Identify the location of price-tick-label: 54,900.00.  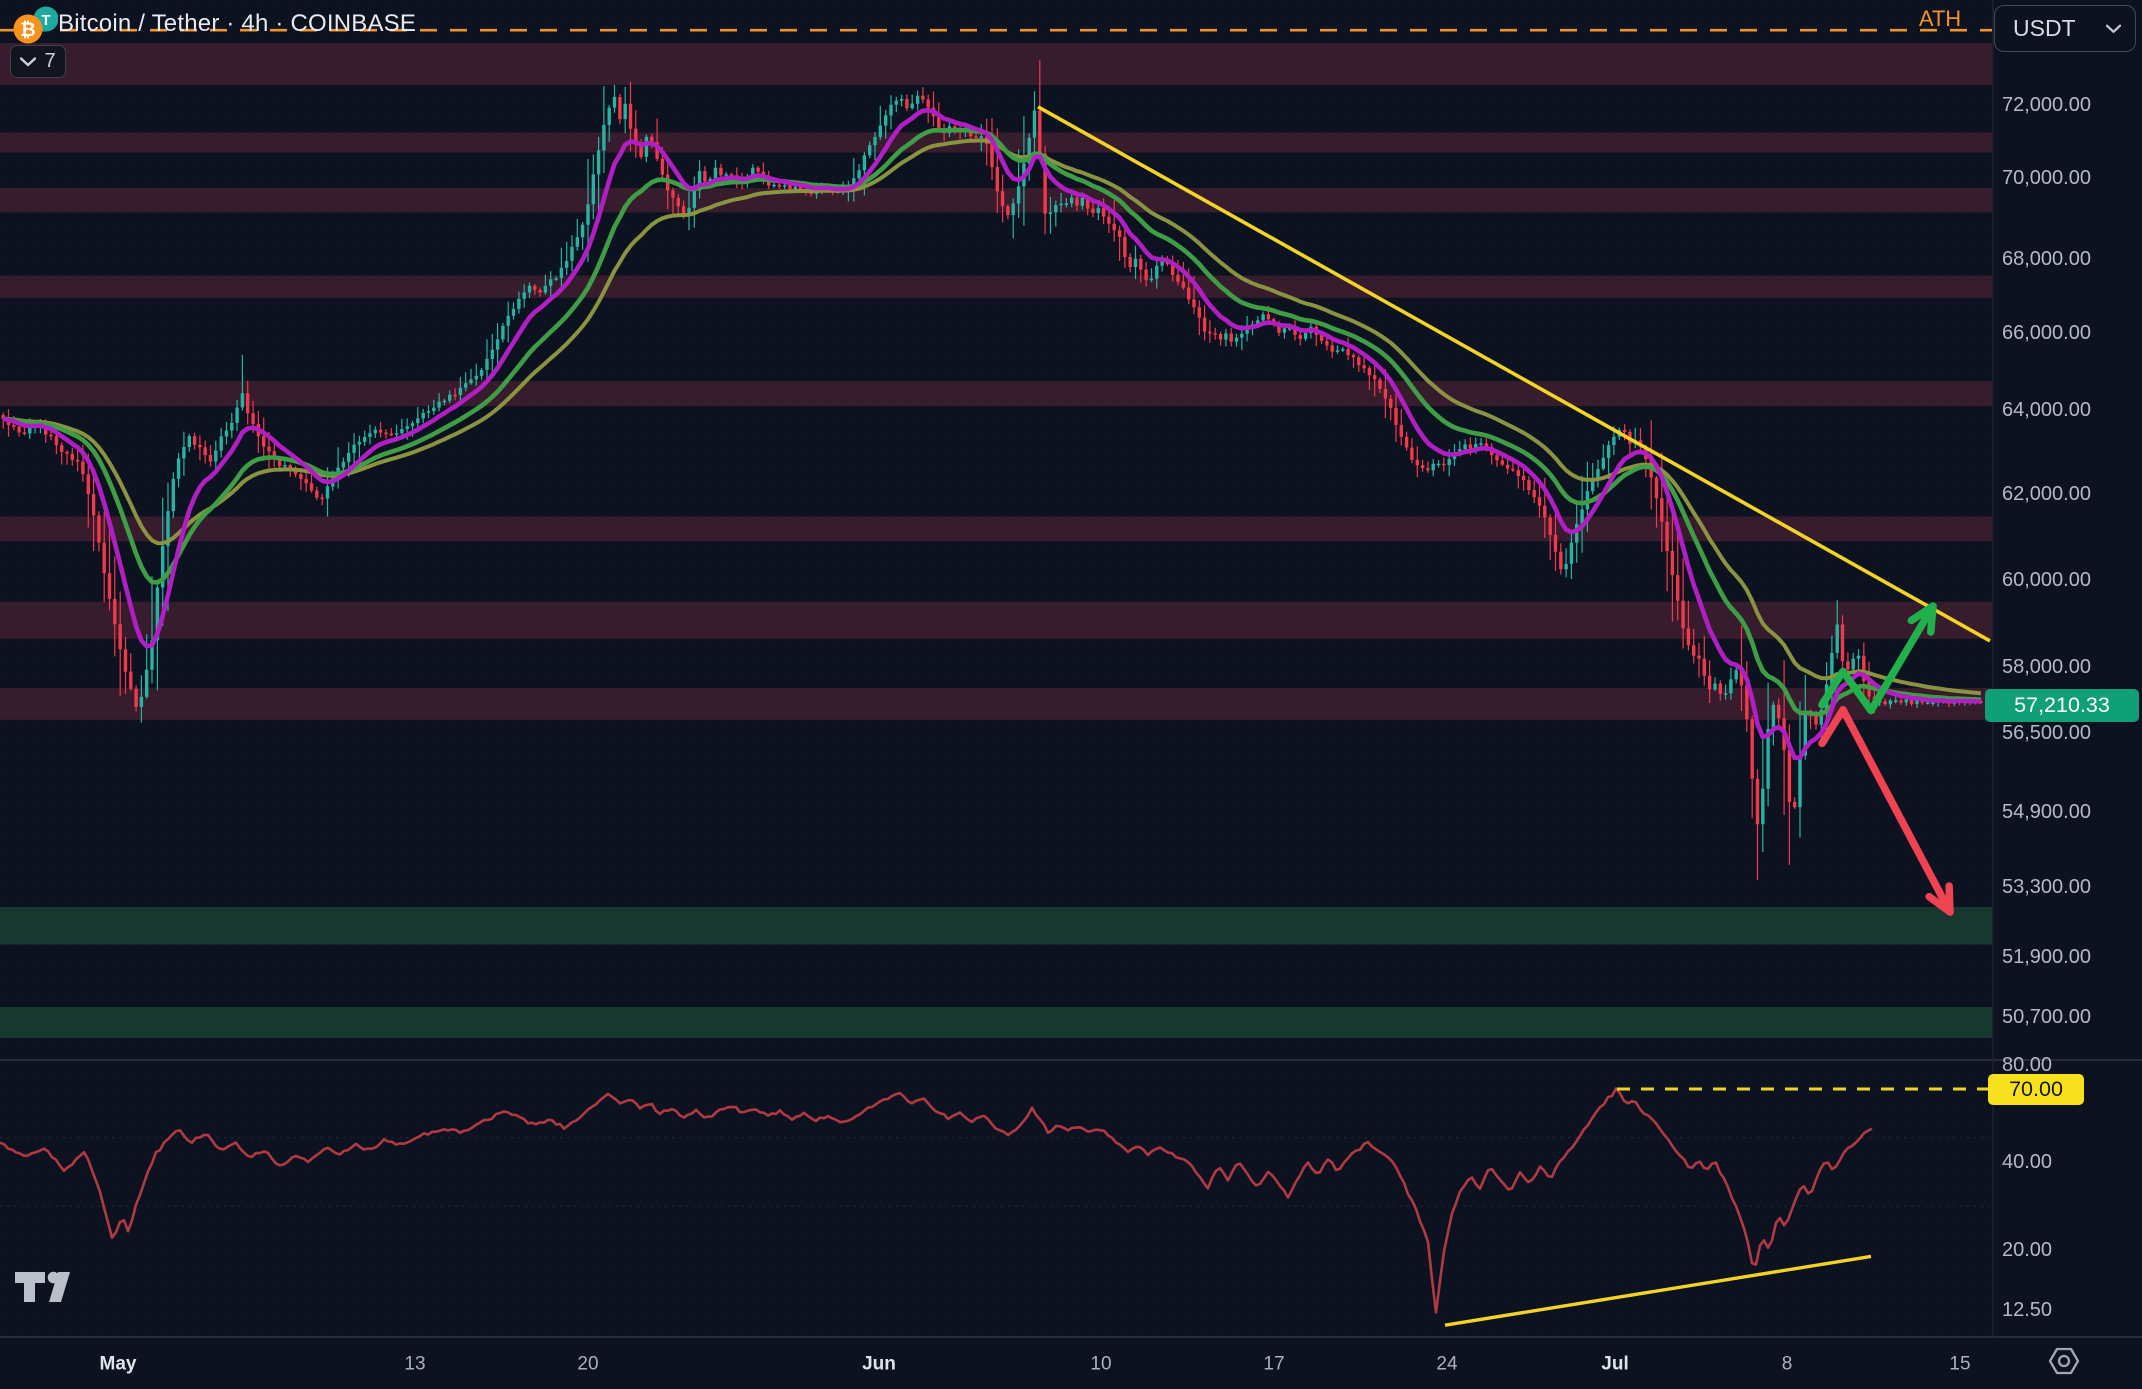
(2046, 812).